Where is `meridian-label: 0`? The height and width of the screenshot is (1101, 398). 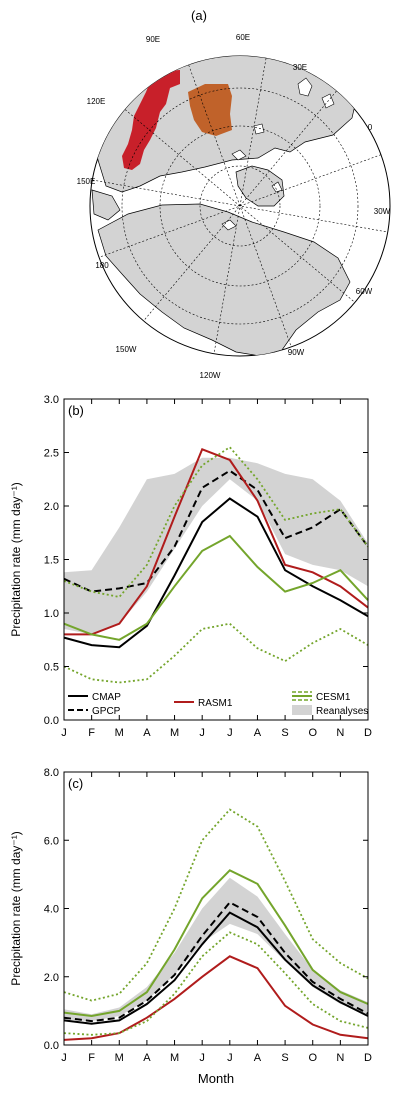 meridian-label: 0 is located at coordinates (370, 127).